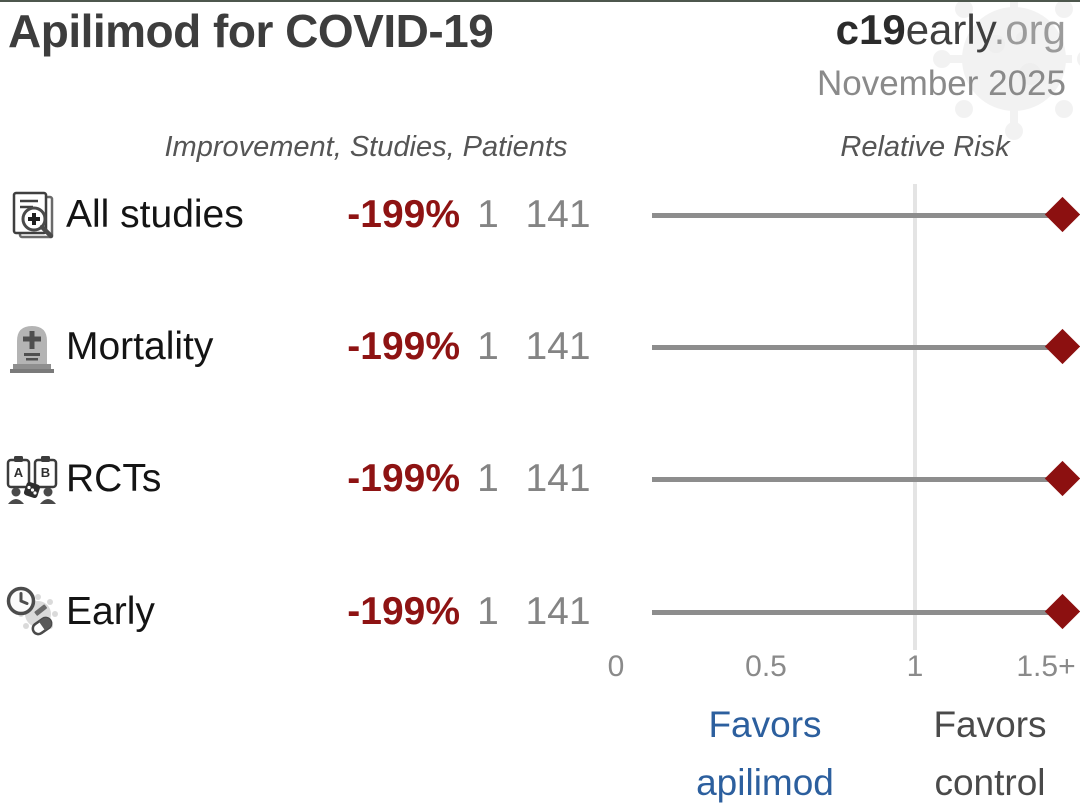 The image size is (1080, 807). Describe the element at coordinates (155, 214) in the screenshot. I see `row-label-all-studies: All studies` at that location.